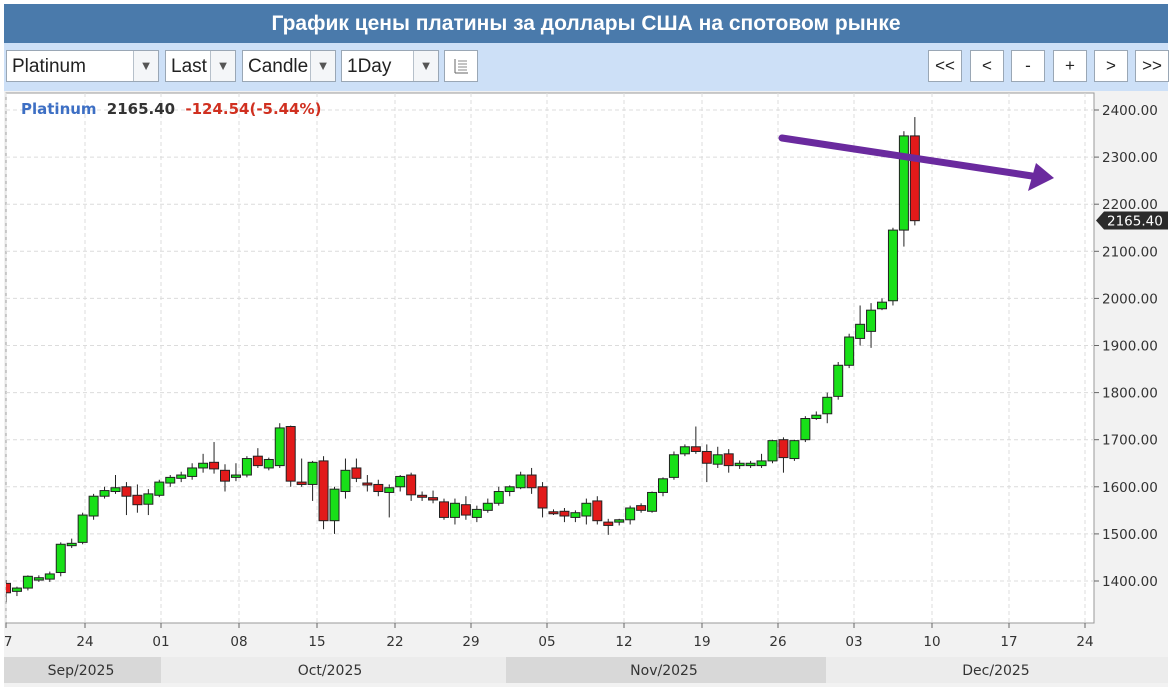  I want to click on arrow-shaft, so click(907, 157).